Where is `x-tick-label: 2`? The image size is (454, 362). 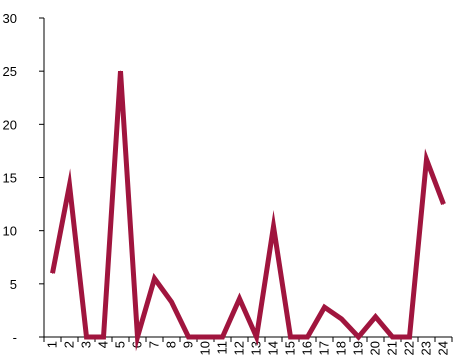
x-tick-label: 2 is located at coordinates (69, 344).